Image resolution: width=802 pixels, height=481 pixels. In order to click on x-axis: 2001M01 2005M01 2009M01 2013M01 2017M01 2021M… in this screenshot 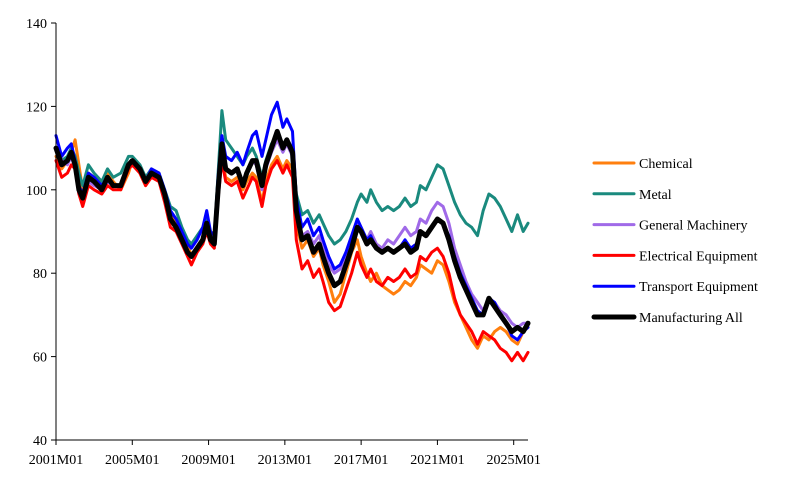, I will do `click(285, 454)`.